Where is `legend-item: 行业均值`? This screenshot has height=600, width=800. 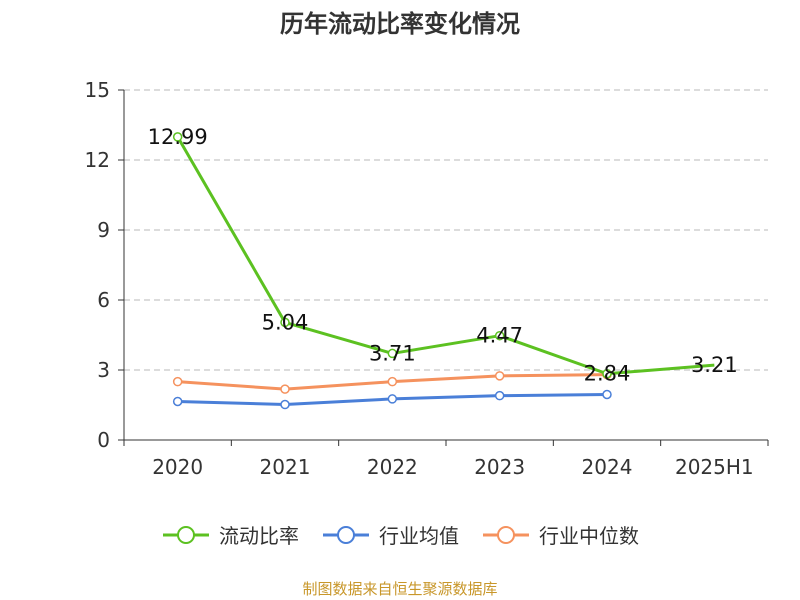
legend-item: 行业均值 is located at coordinates (390, 534).